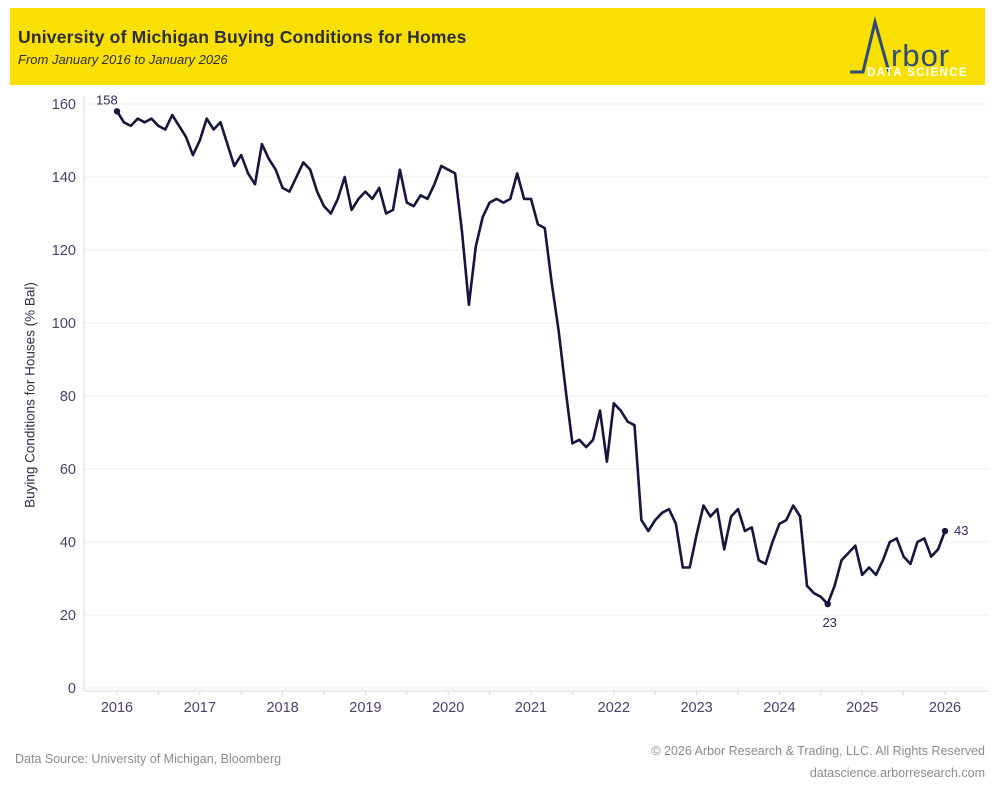 The width and height of the screenshot is (1000, 800). I want to click on x-tick-label: 2022, so click(614, 708).